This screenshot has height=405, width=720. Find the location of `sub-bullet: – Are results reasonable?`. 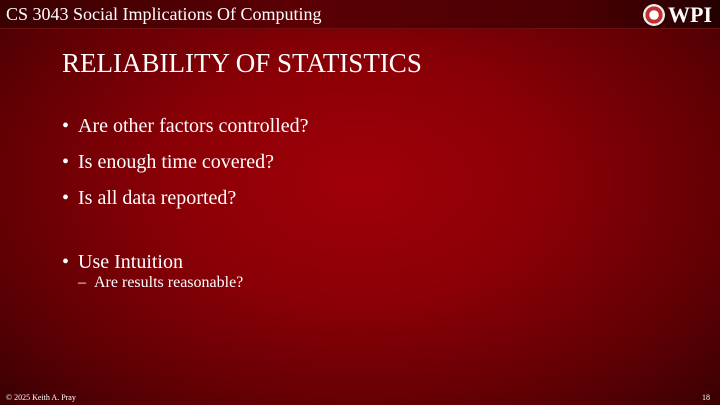

sub-bullet: – Are results reasonable? is located at coordinates (160, 283).